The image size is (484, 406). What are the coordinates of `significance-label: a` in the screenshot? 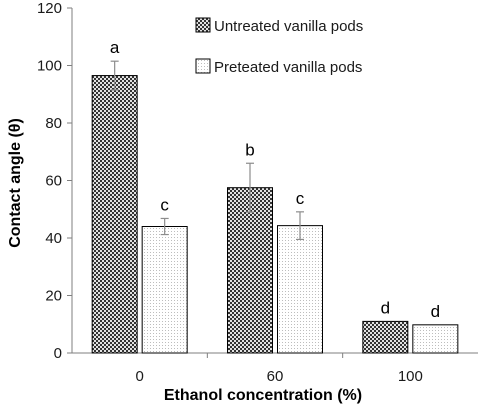 It's located at (115, 47).